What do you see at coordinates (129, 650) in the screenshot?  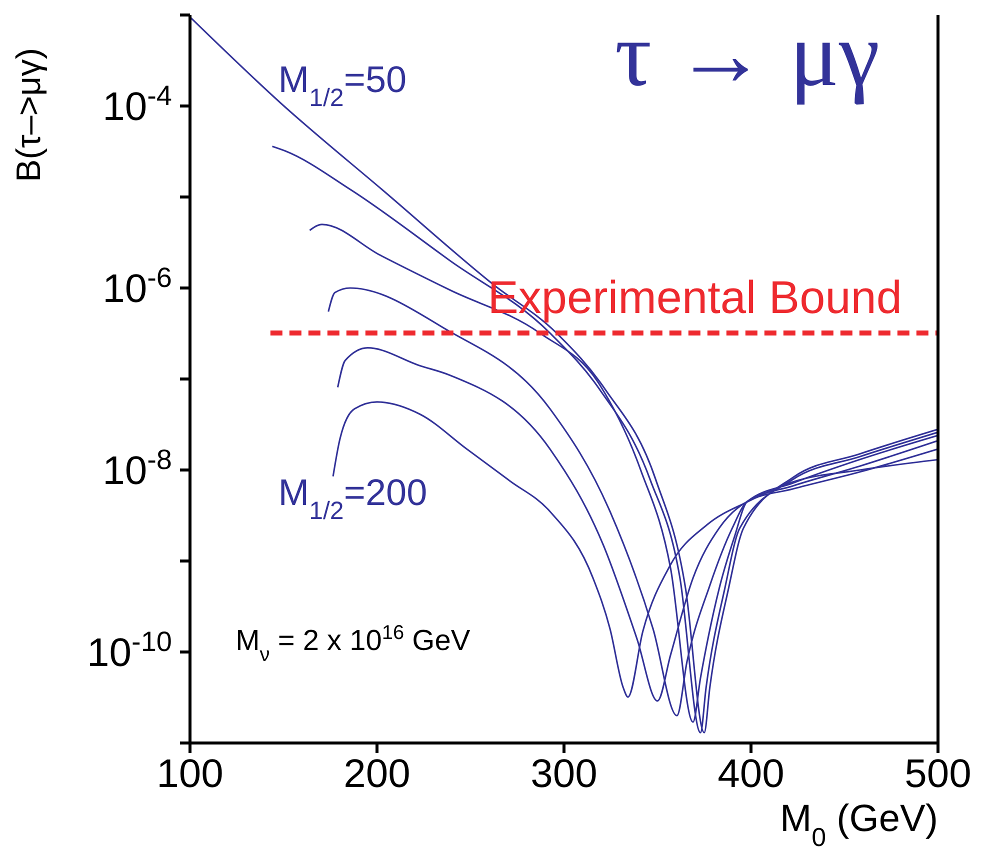 I see `y-tick-label: 10$^{-10}$` at bounding box center [129, 650].